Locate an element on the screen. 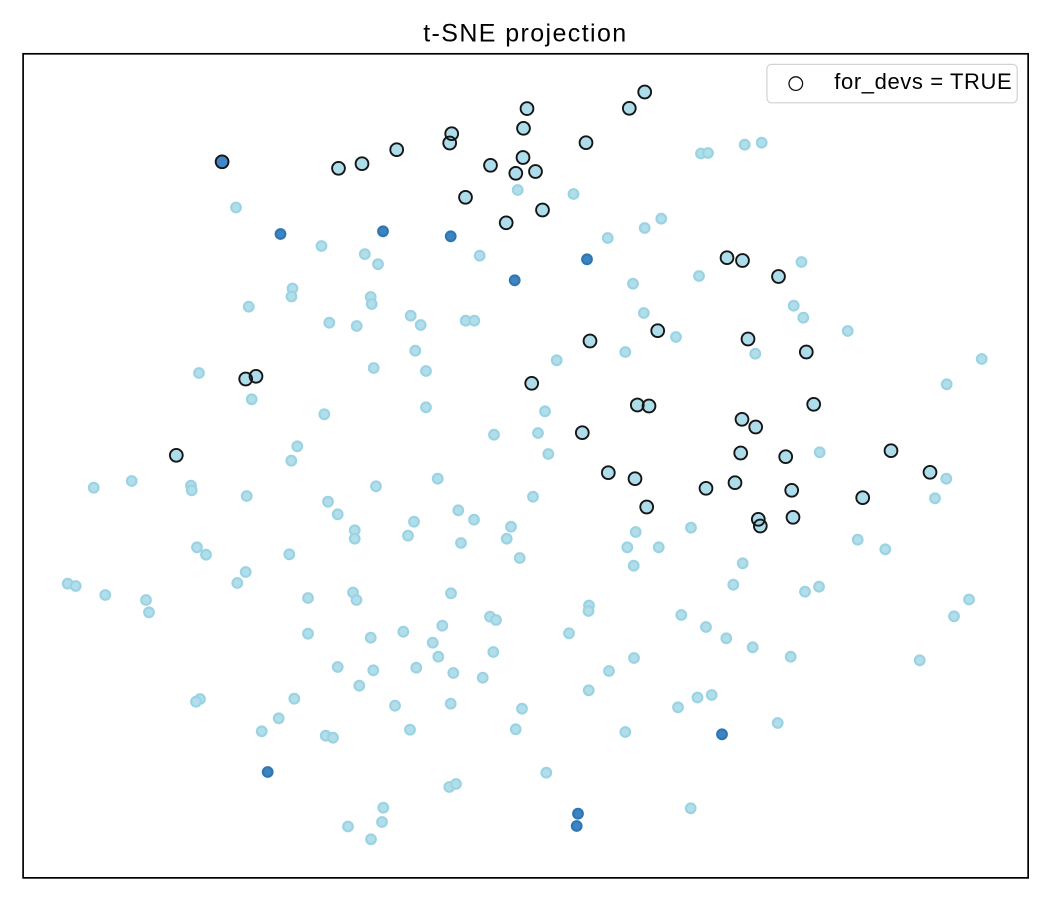 The image size is (1050, 900). svg-text: t-SNE projection is located at coordinates (525, 34).